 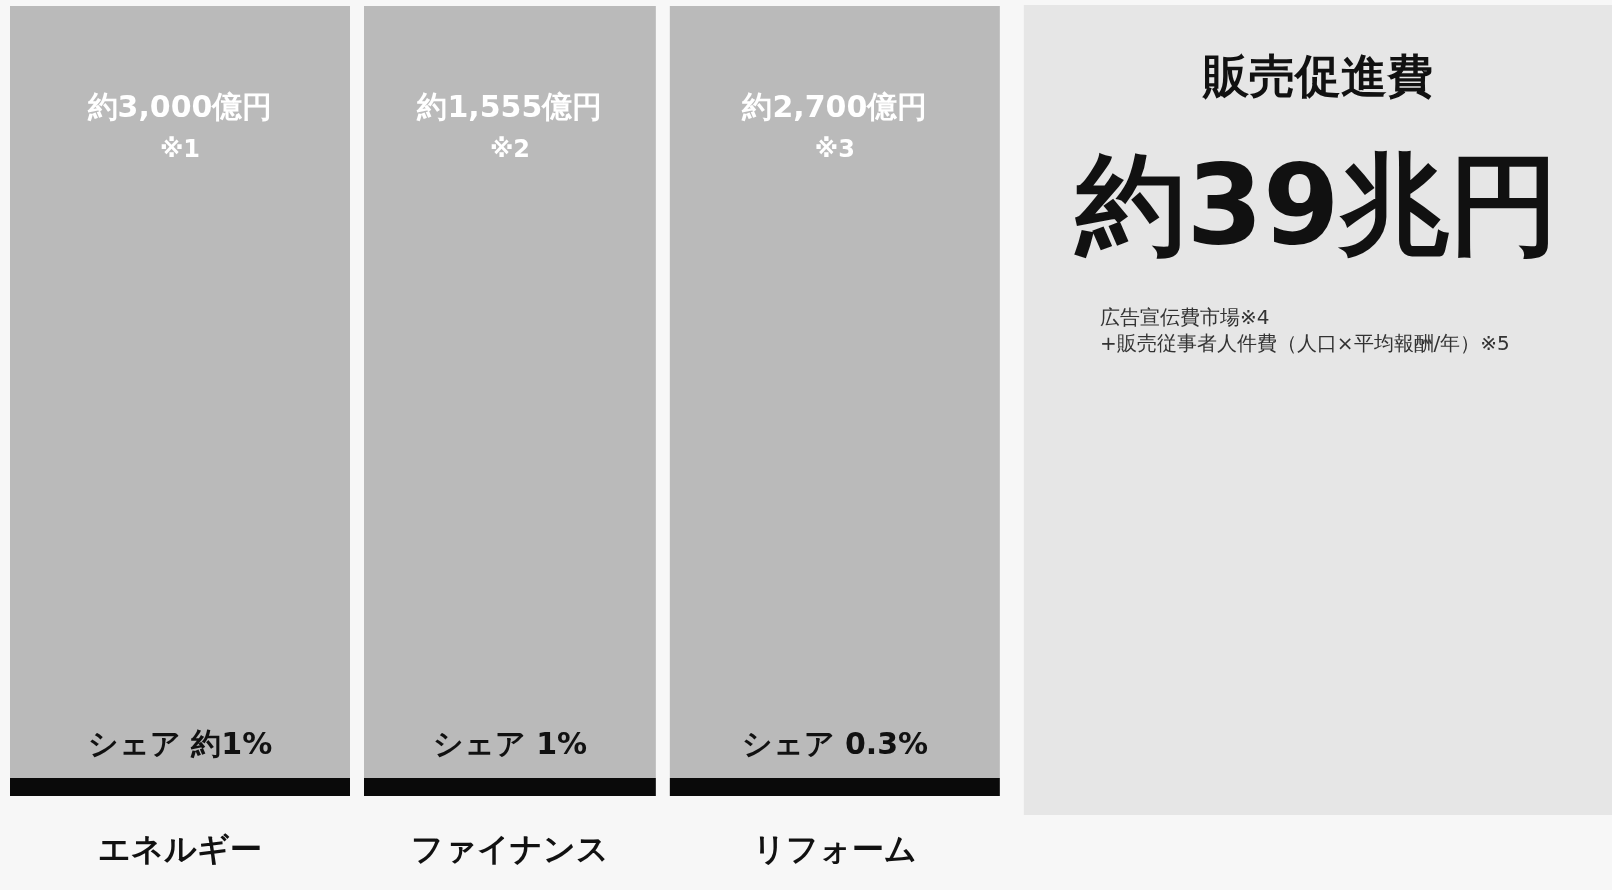 I want to click on text: +販売従事者人件費（人口×平均報酬/年）※5, so click(x=1305, y=343).